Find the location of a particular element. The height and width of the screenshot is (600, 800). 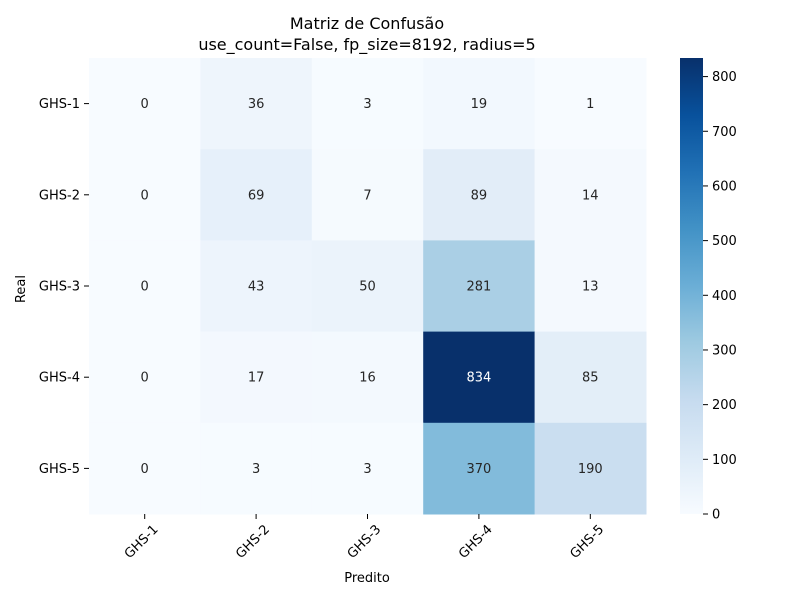

heatmap-cell-label: 69 is located at coordinates (256, 195).